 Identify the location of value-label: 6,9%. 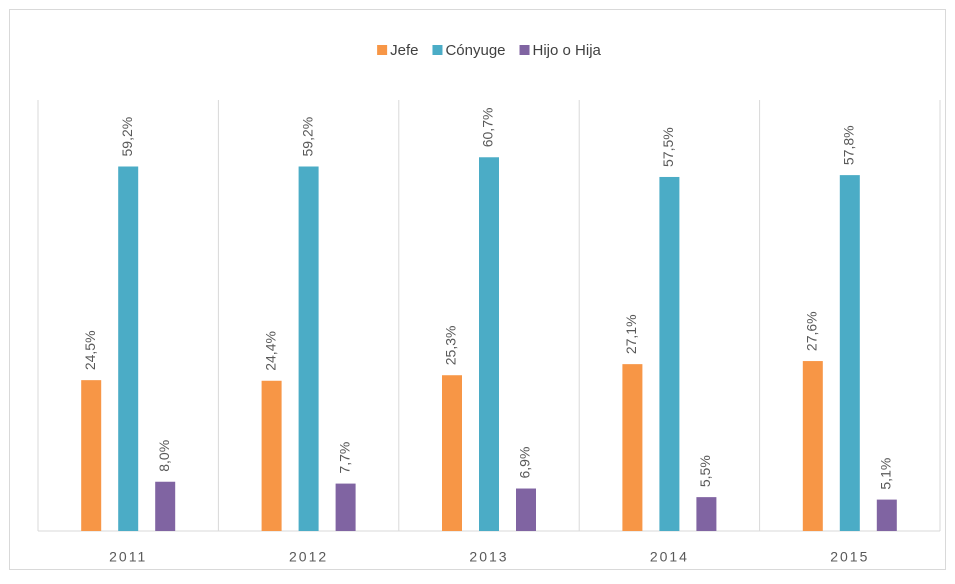
(525, 463).